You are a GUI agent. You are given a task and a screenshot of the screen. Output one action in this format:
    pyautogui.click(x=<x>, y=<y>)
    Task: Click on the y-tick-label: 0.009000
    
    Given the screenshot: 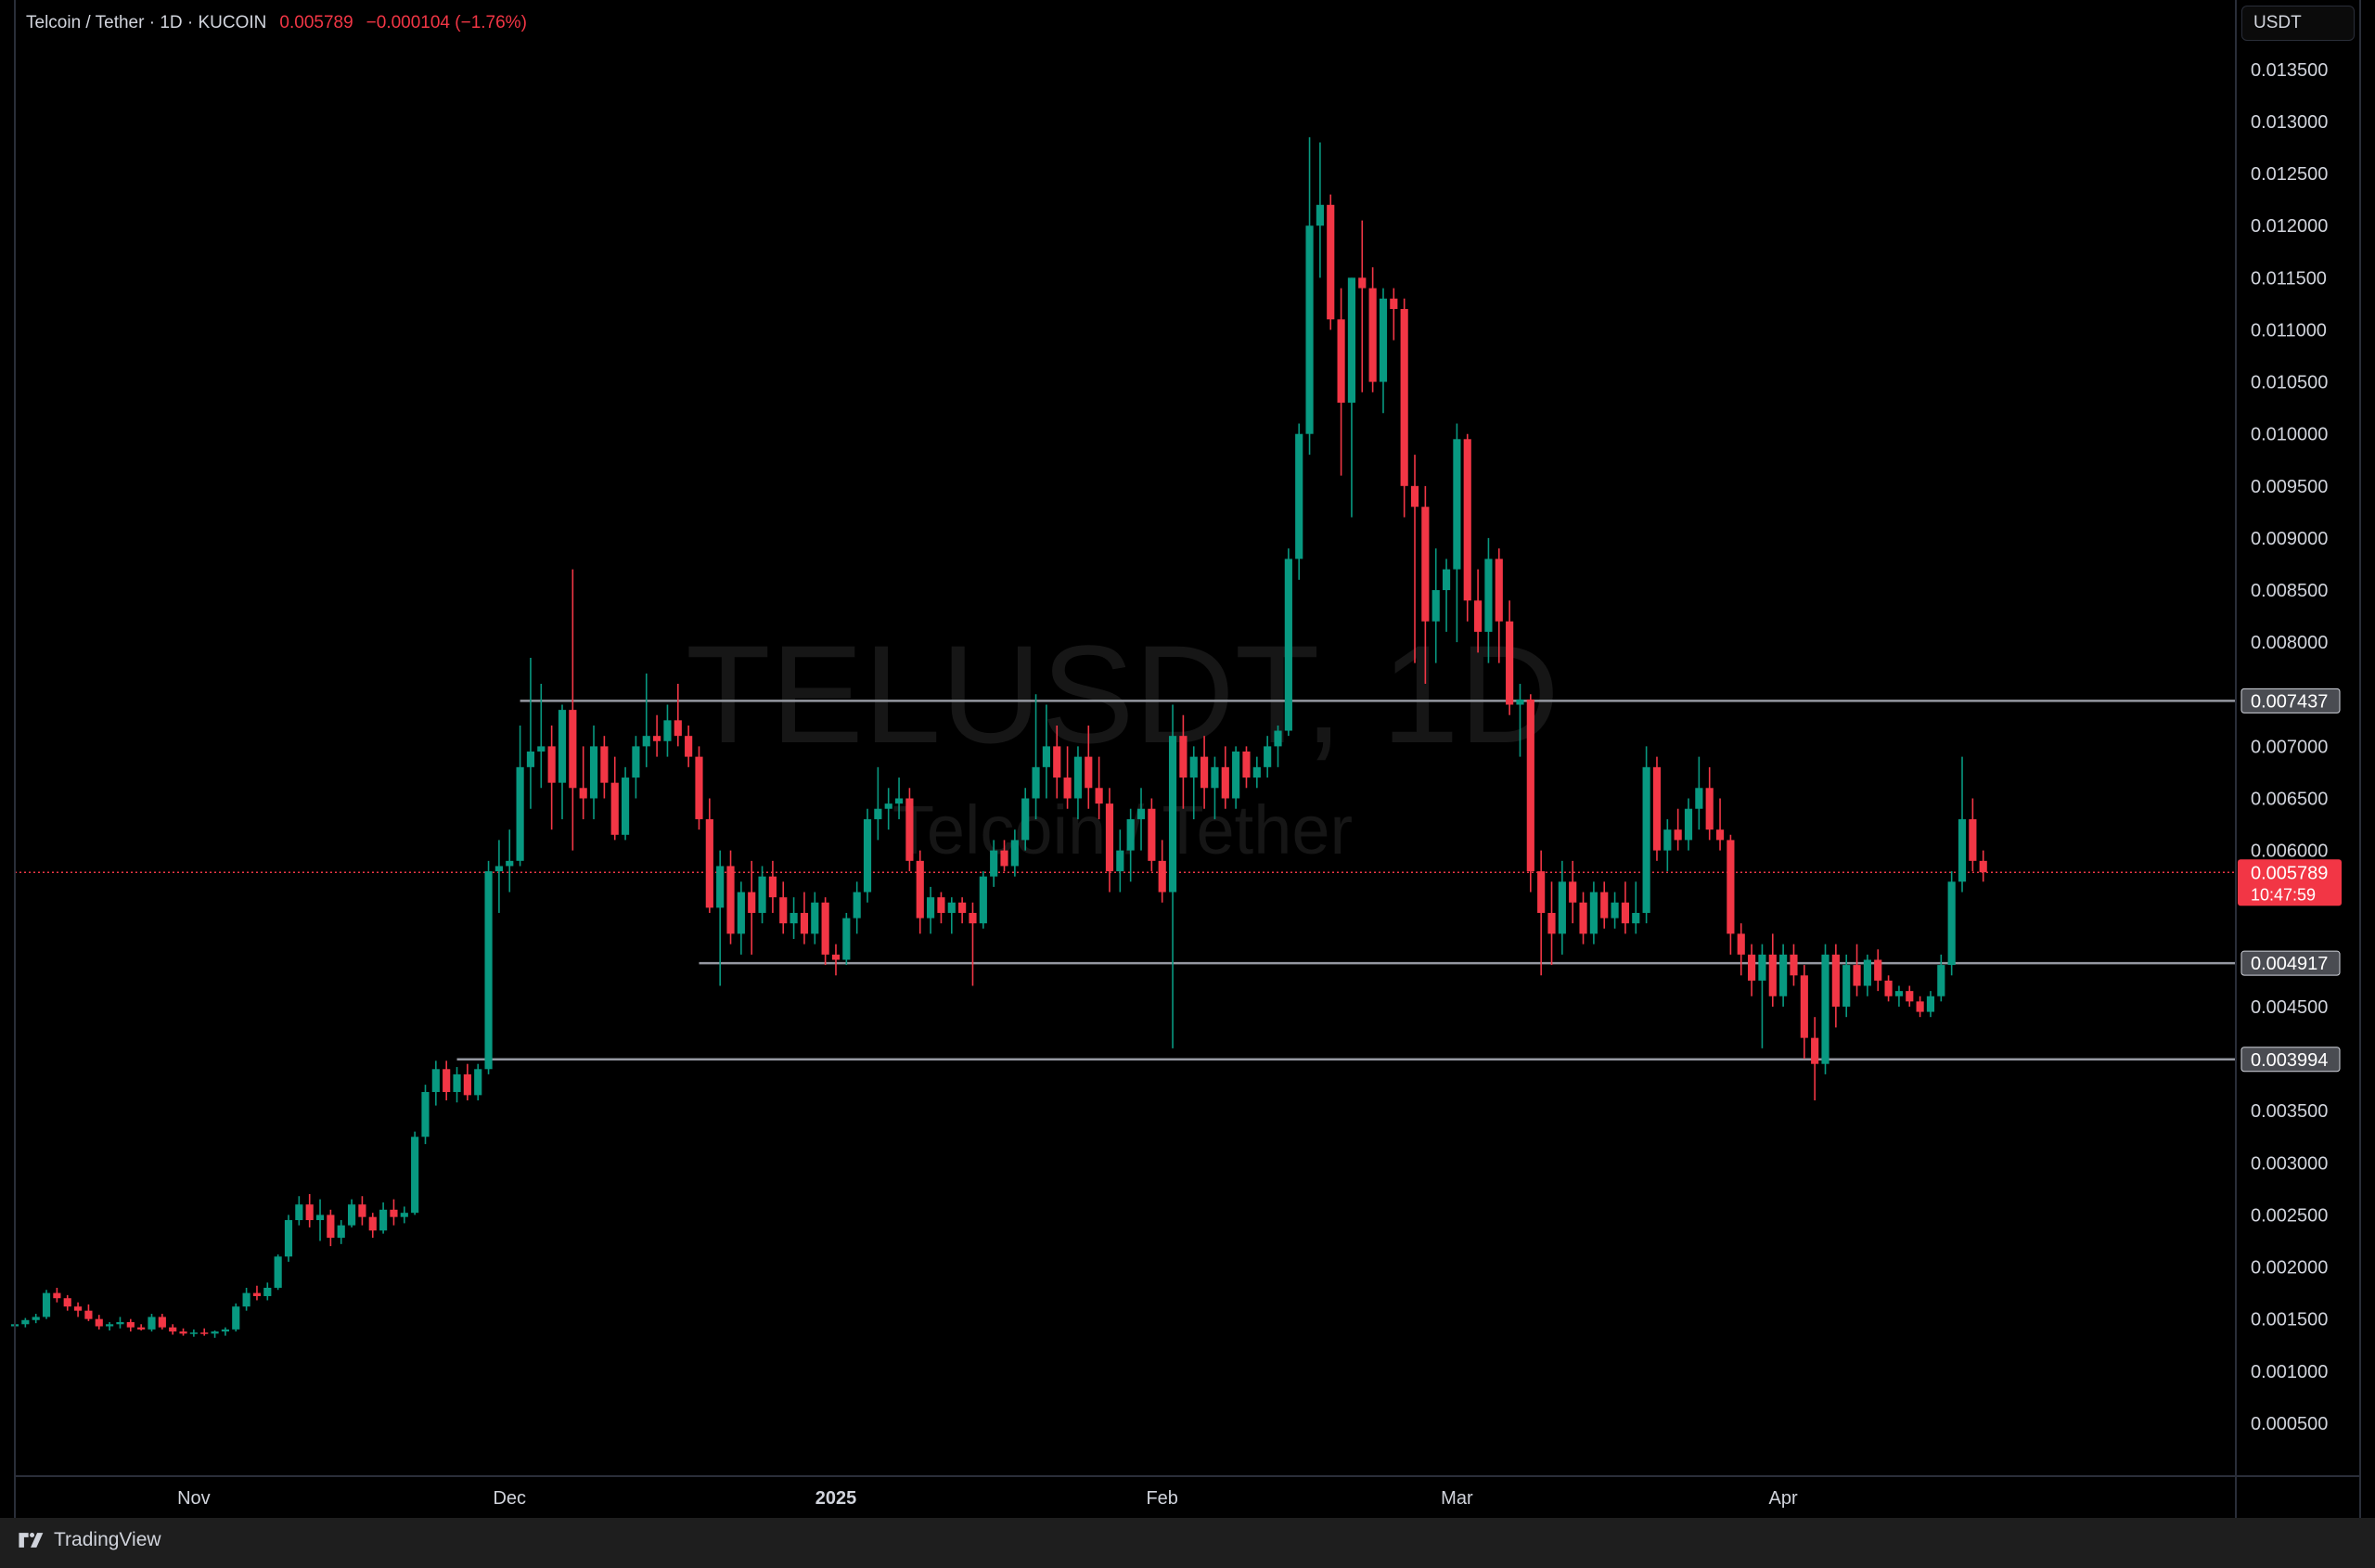 What is the action you would take?
    pyautogui.click(x=2289, y=539)
    